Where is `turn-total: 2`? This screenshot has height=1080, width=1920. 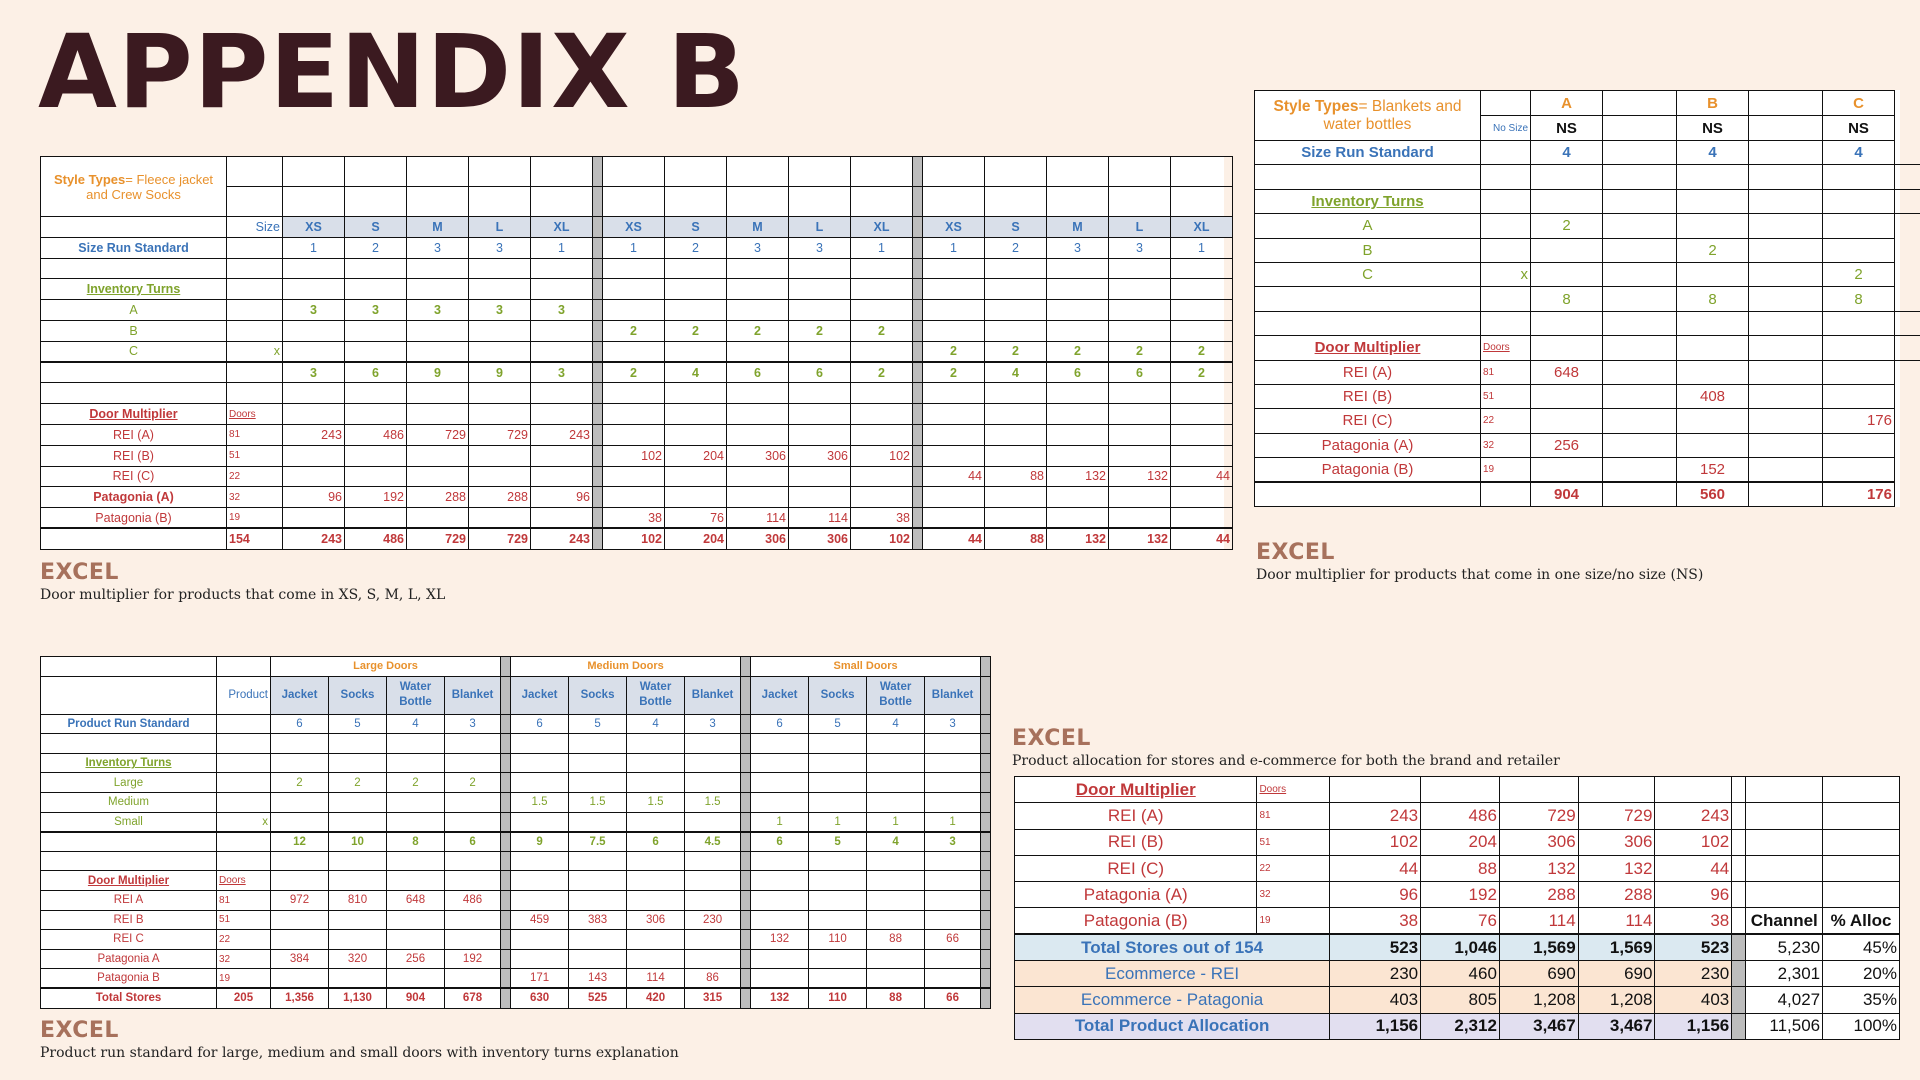 turn-total: 2 is located at coordinates (1201, 372).